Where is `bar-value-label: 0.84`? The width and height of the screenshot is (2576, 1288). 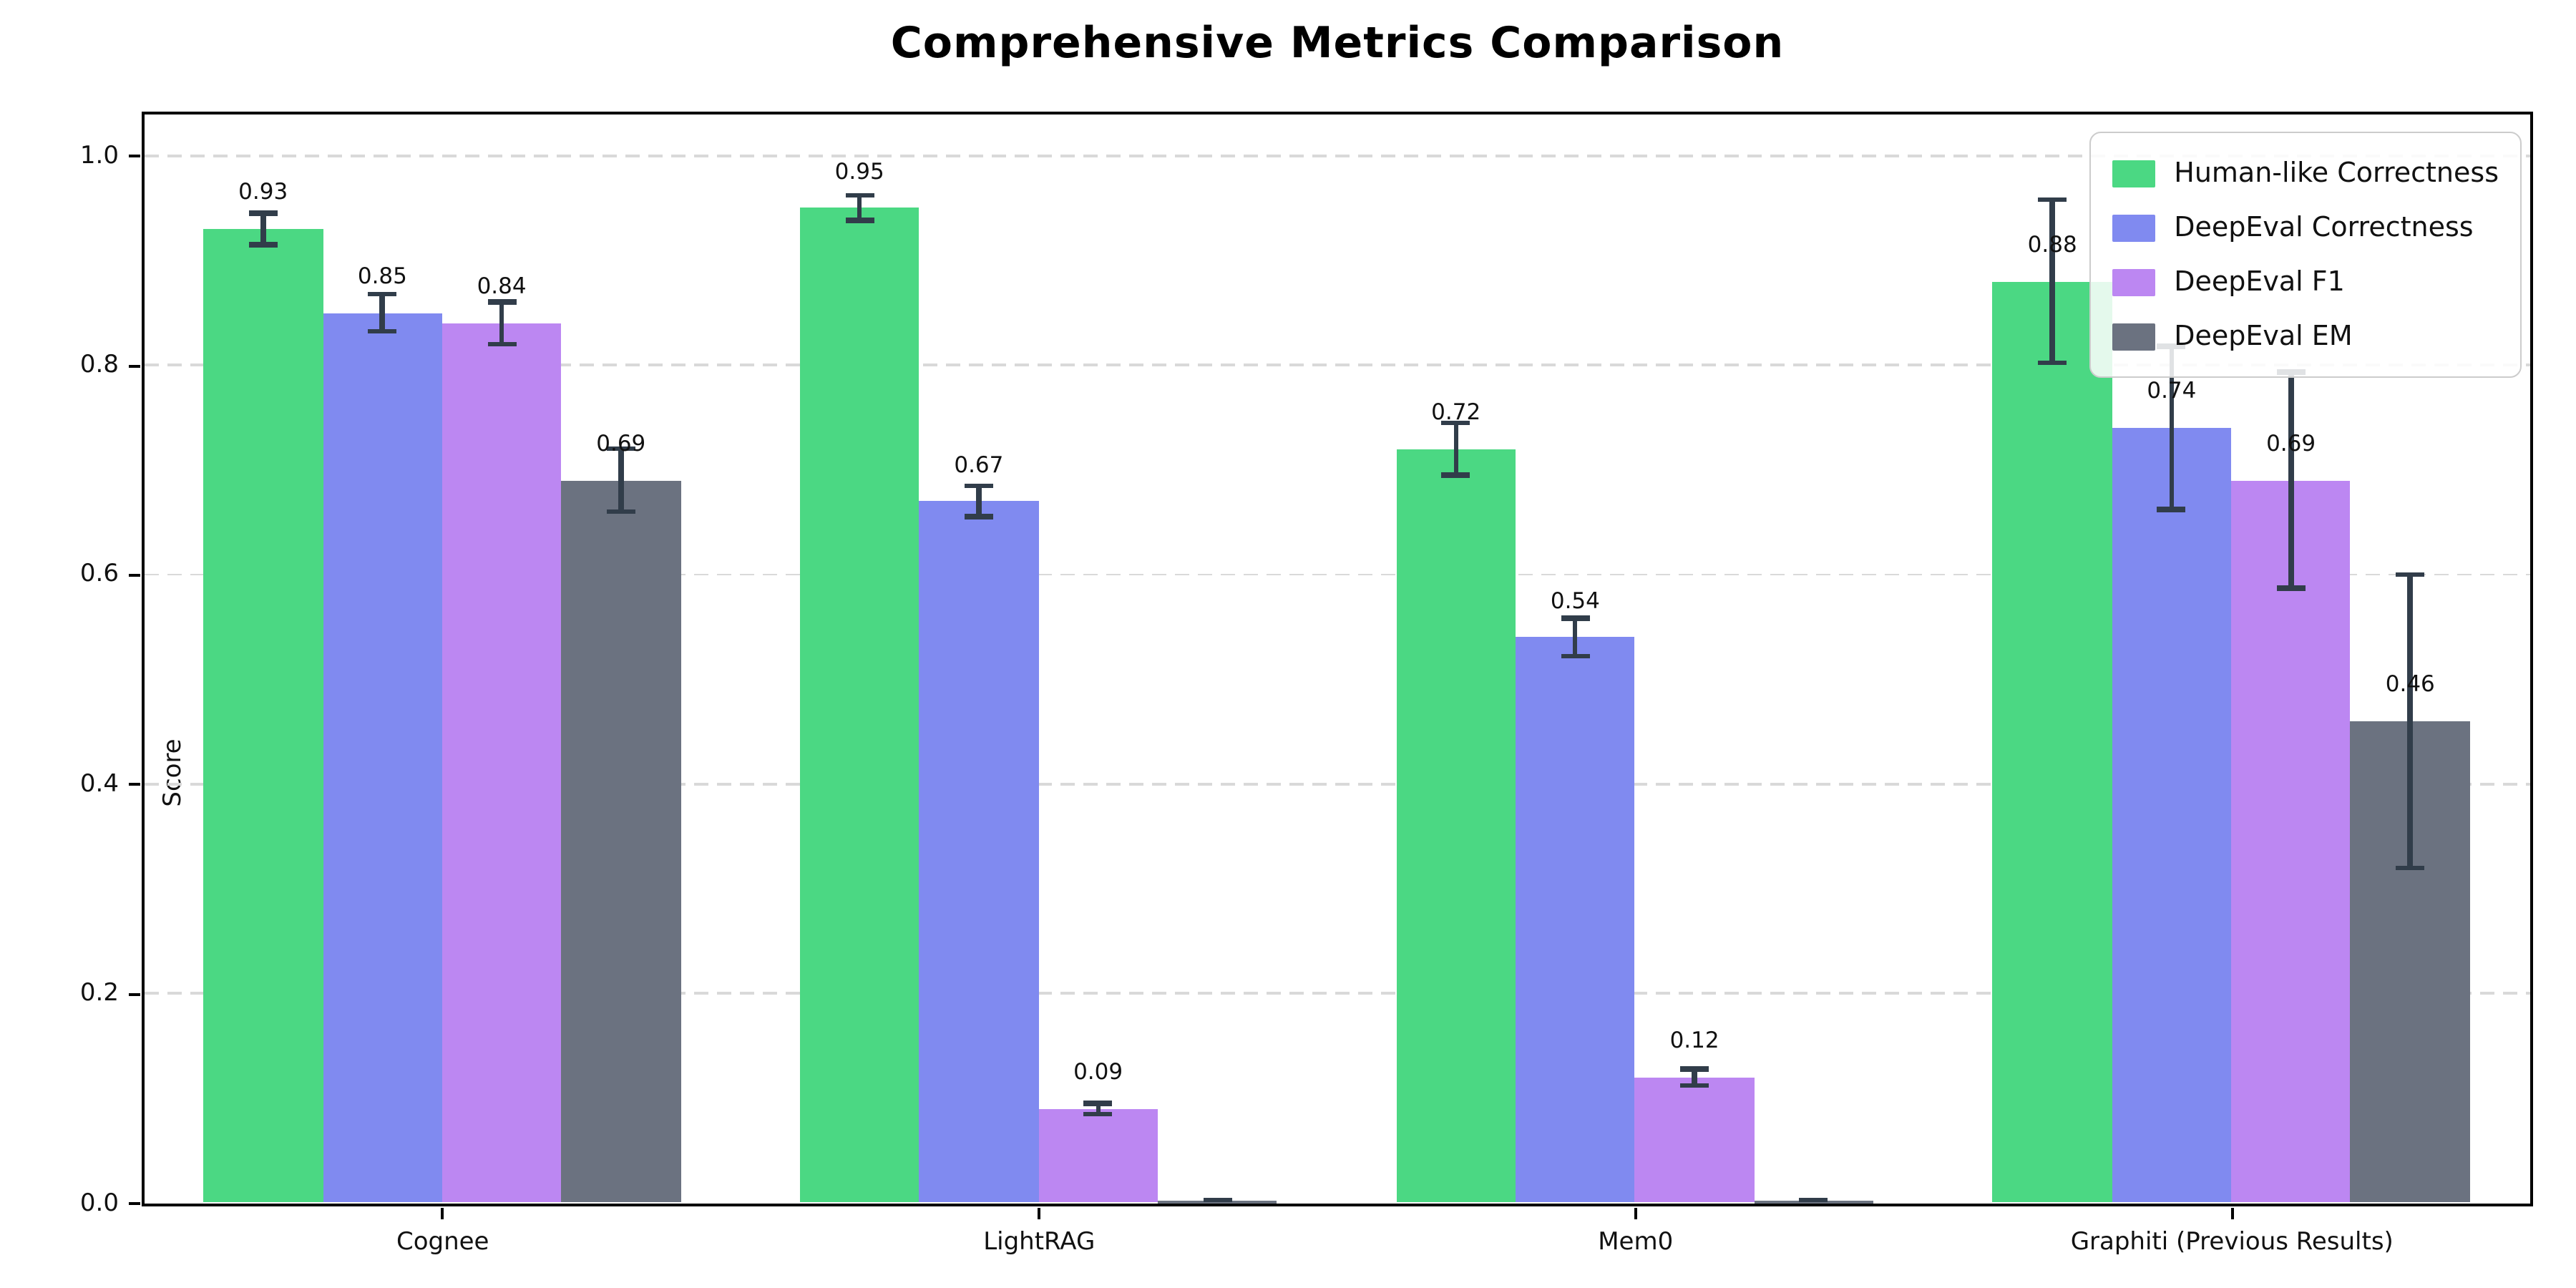 bar-value-label: 0.84 is located at coordinates (502, 286).